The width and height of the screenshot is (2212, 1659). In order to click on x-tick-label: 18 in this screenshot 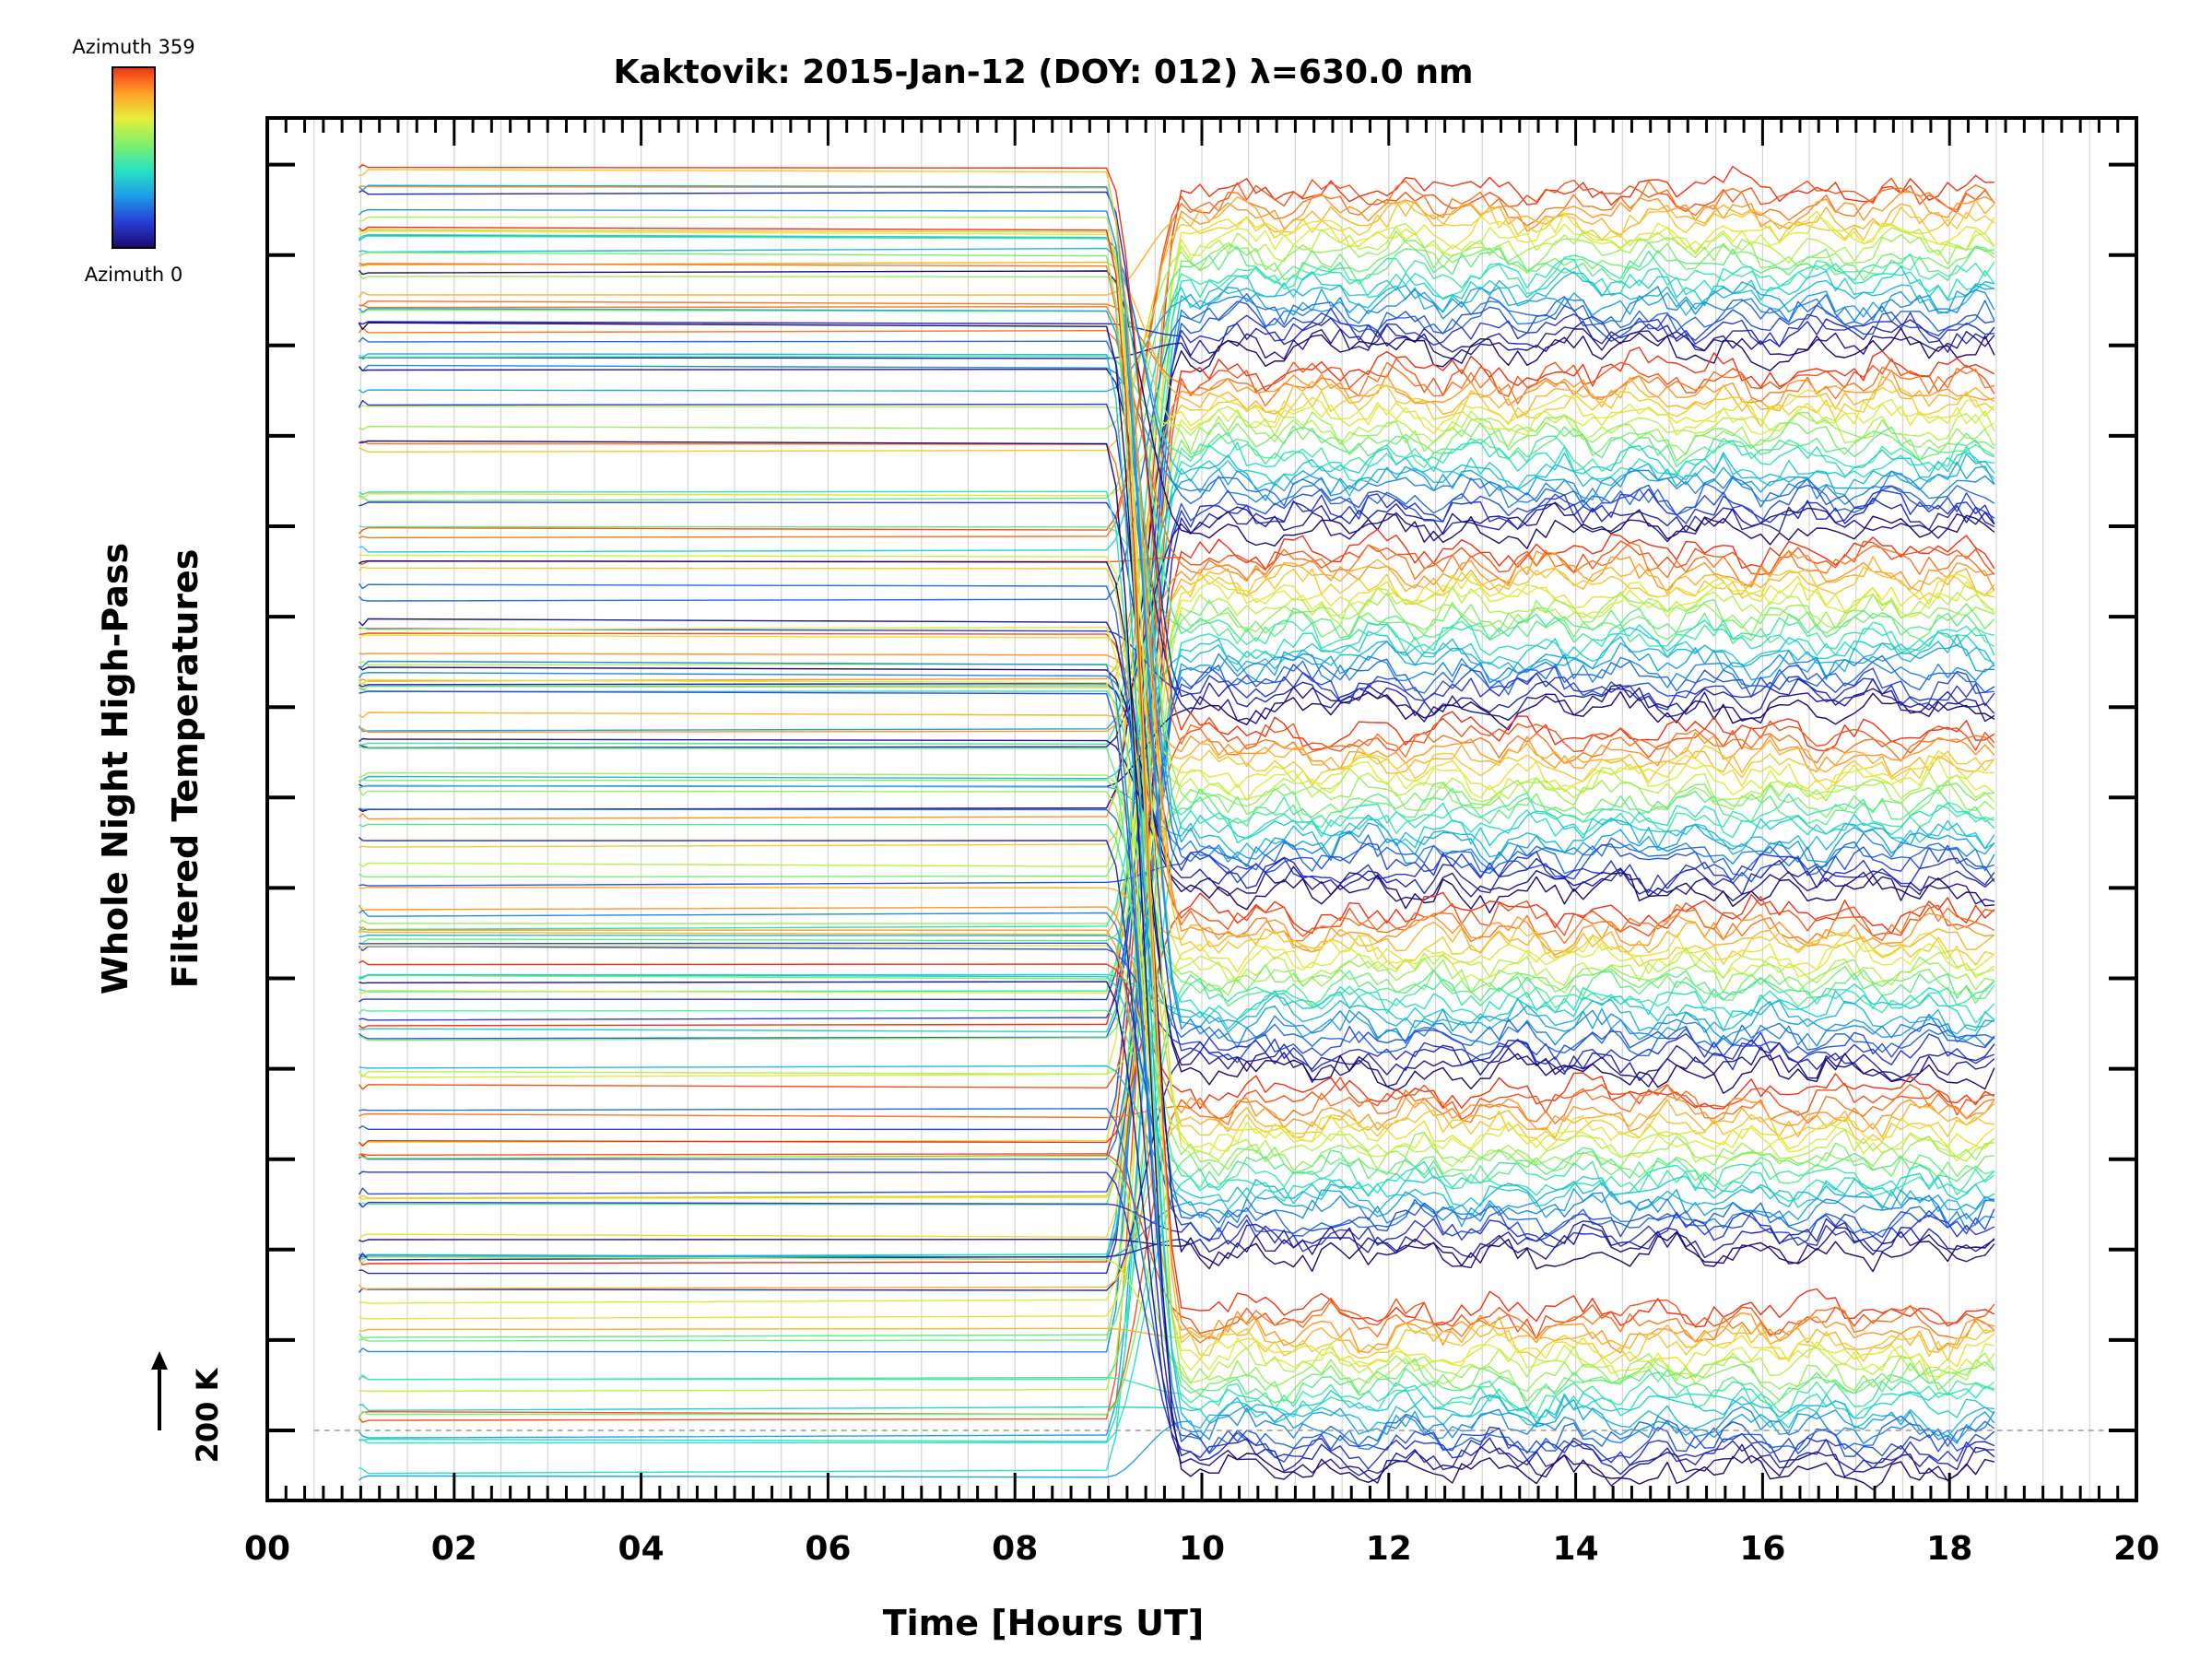, I will do `click(1949, 1549)`.